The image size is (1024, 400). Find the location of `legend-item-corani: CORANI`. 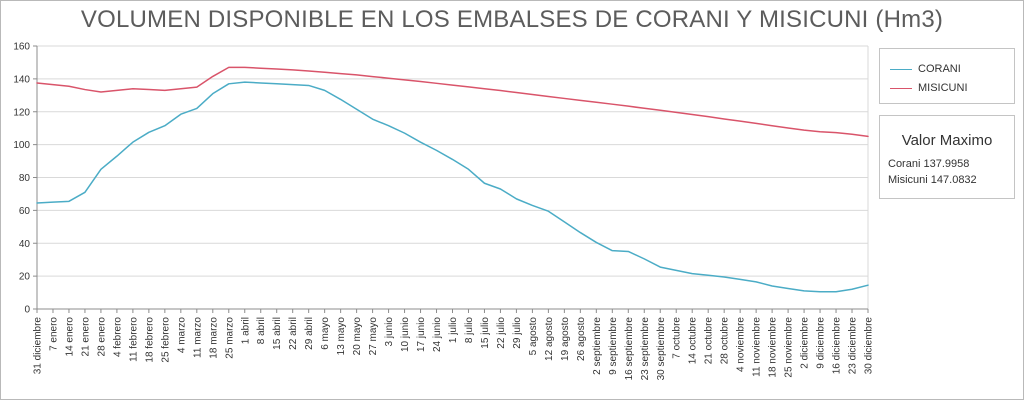

legend-item-corani: CORANI is located at coordinates (925, 69).